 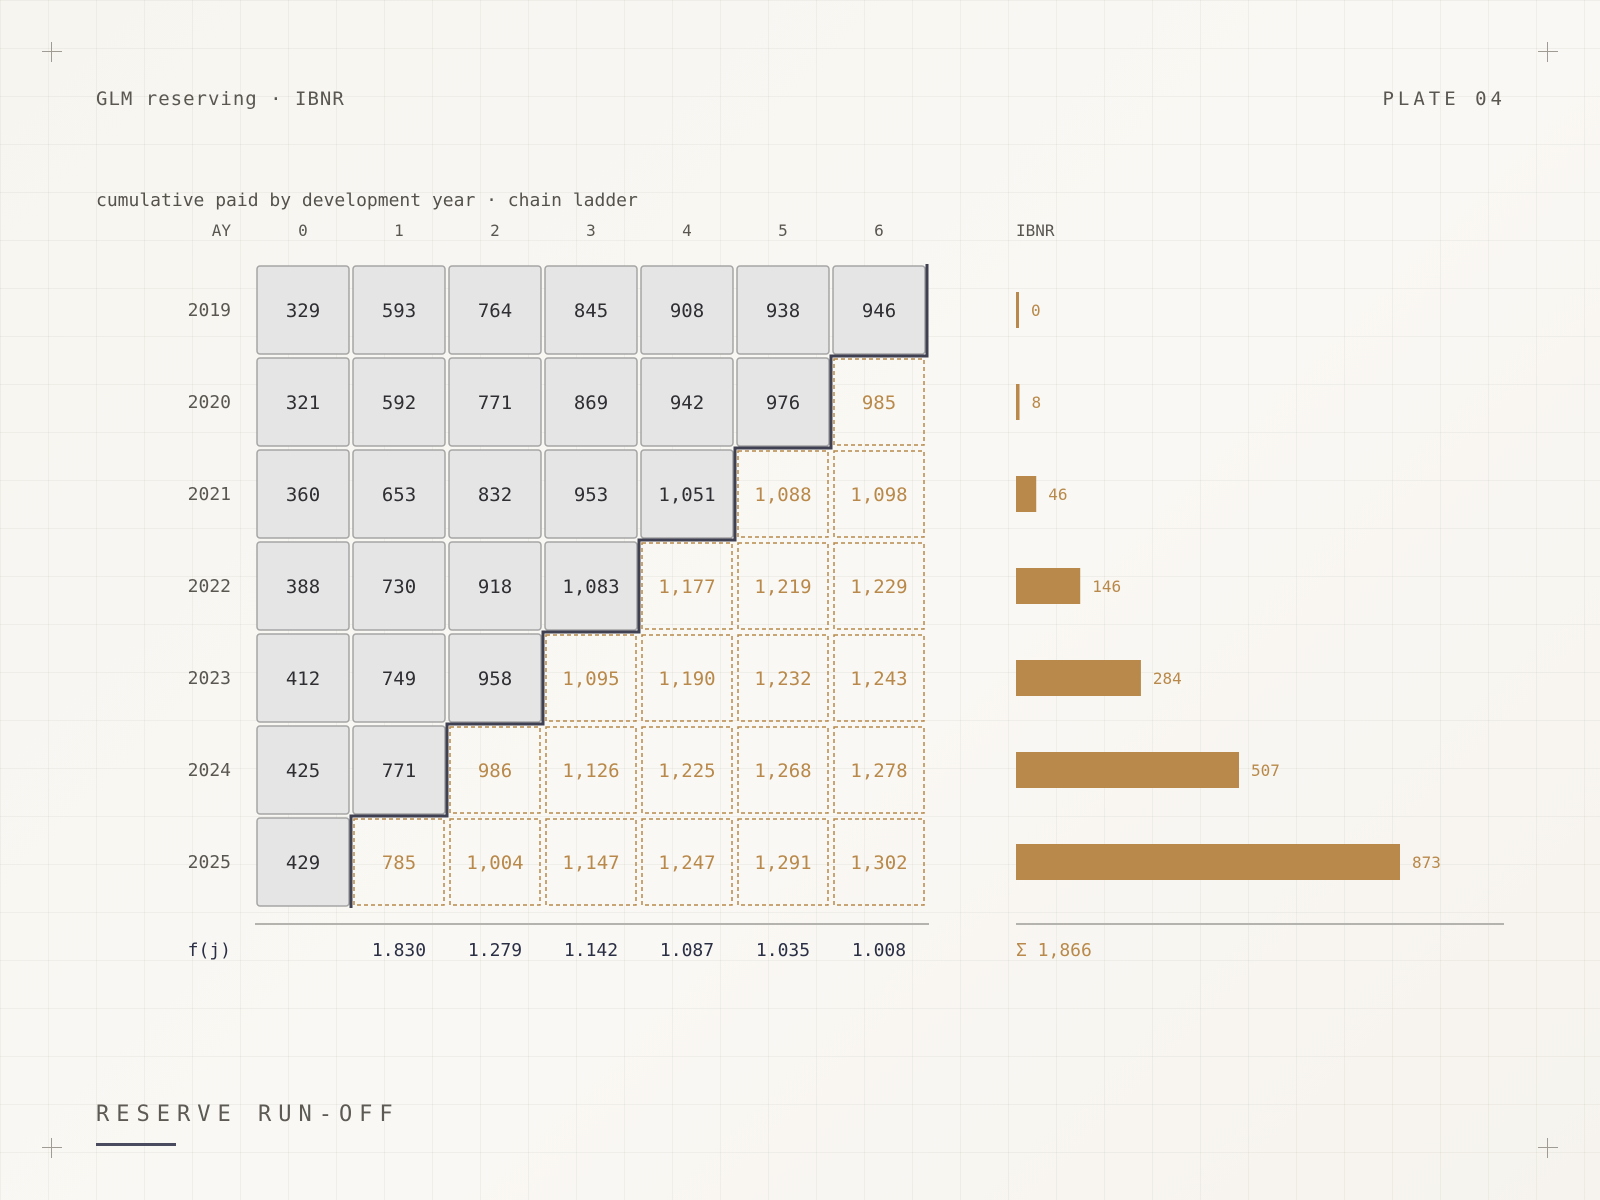 What do you see at coordinates (686, 771) in the screenshot?
I see `projected-value: 1,225` at bounding box center [686, 771].